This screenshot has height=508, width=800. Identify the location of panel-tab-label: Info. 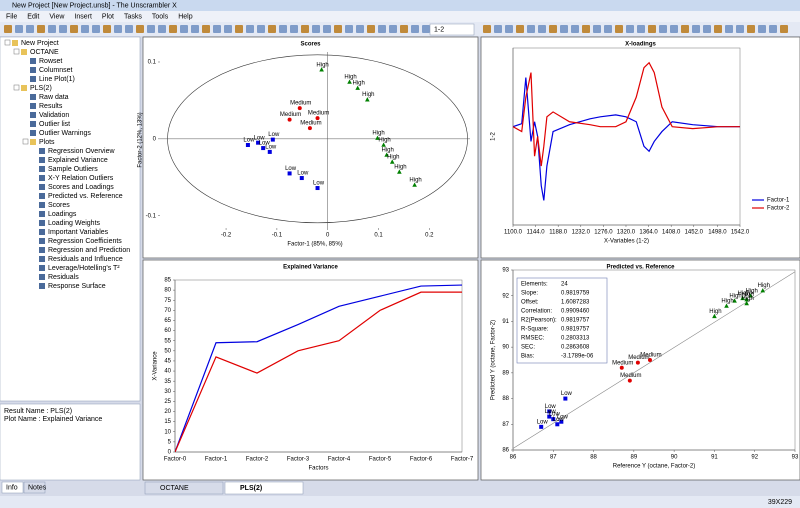
(12, 487).